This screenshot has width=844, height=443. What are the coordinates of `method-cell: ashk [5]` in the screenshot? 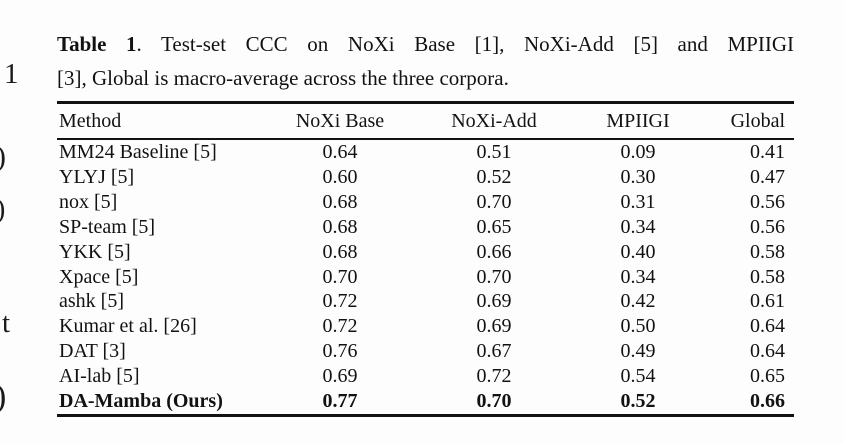 It's located at (91, 301).